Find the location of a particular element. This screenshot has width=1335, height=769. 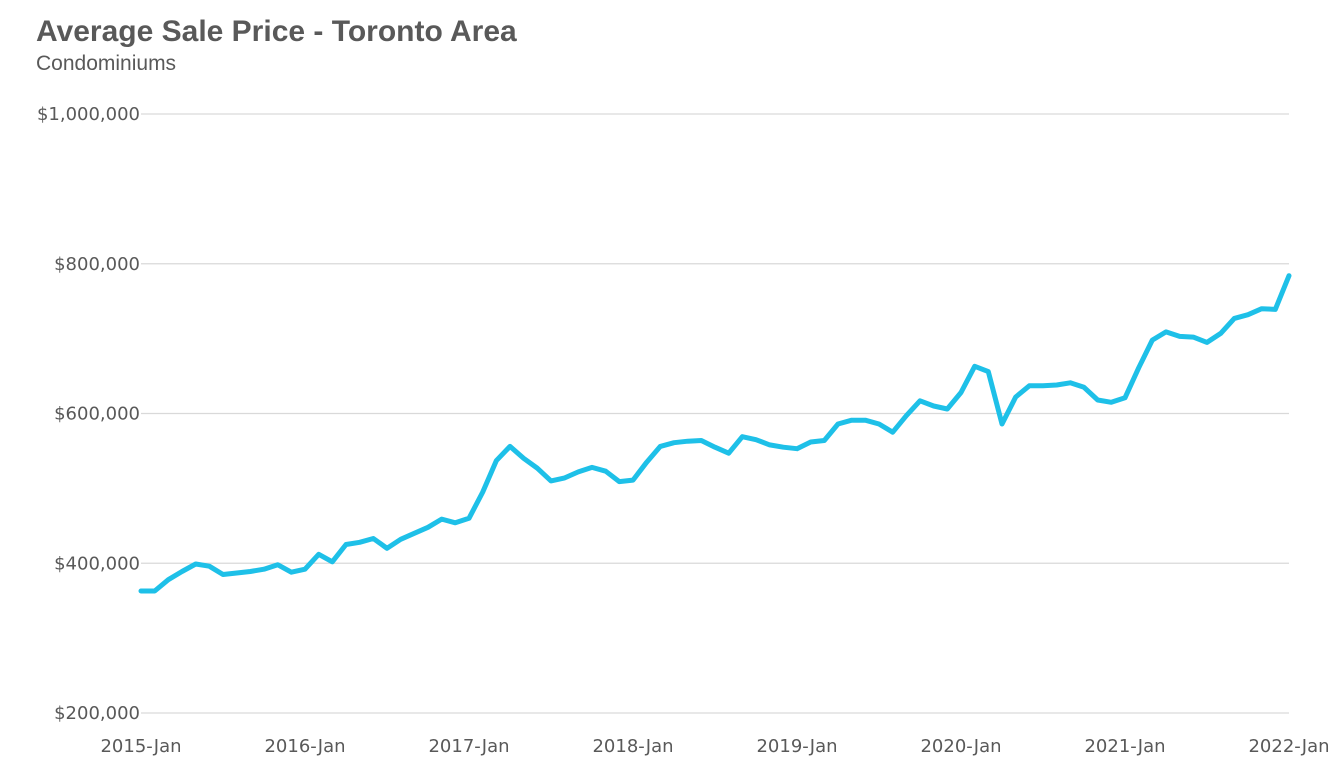

x-tick-label: 2017-Jan is located at coordinates (468, 746).